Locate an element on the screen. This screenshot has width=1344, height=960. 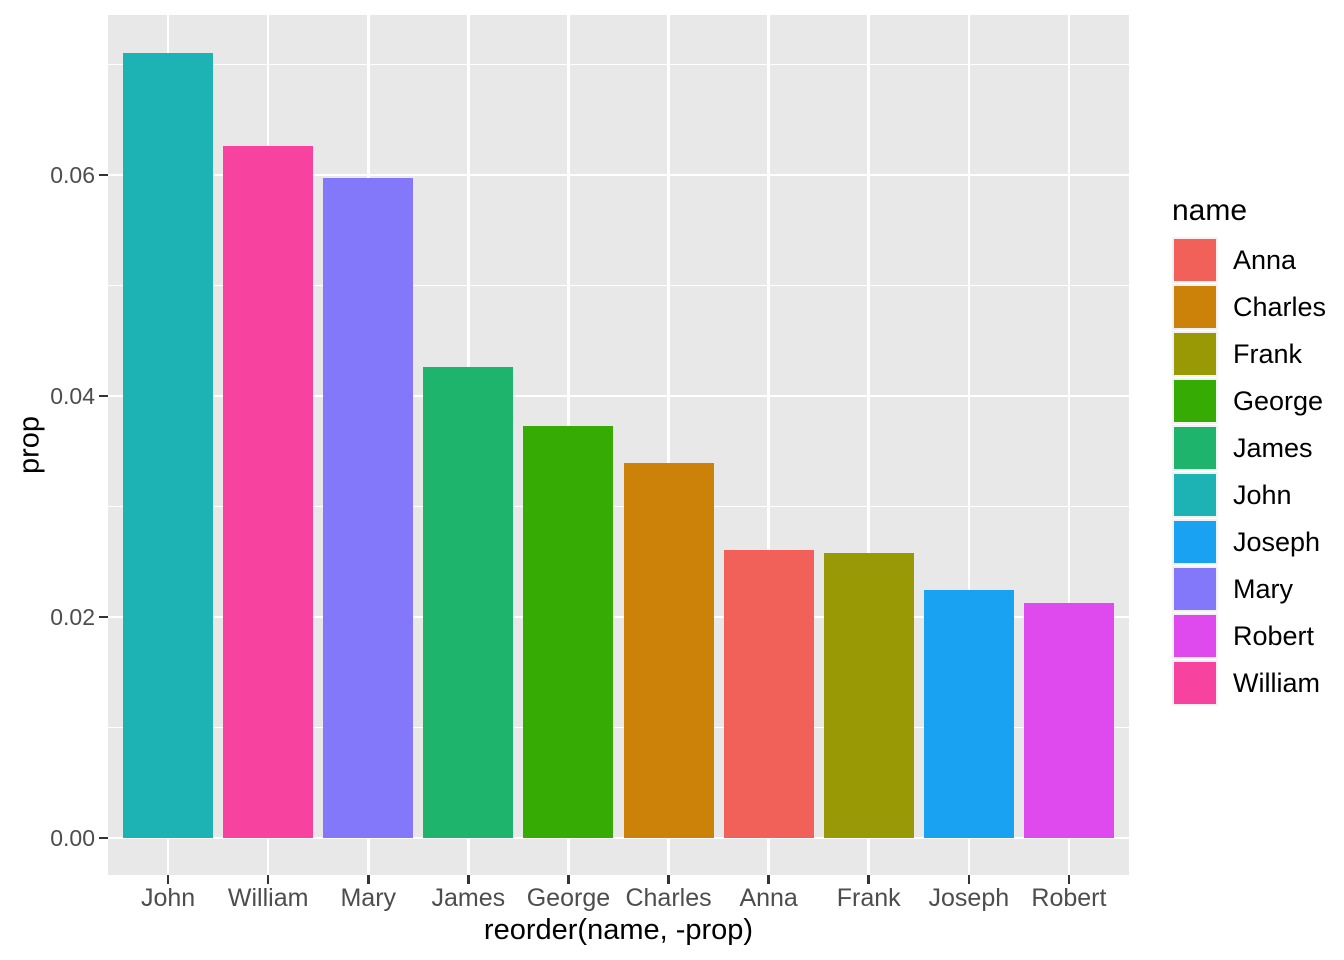
legend-swatch-william is located at coordinates (1195, 683).